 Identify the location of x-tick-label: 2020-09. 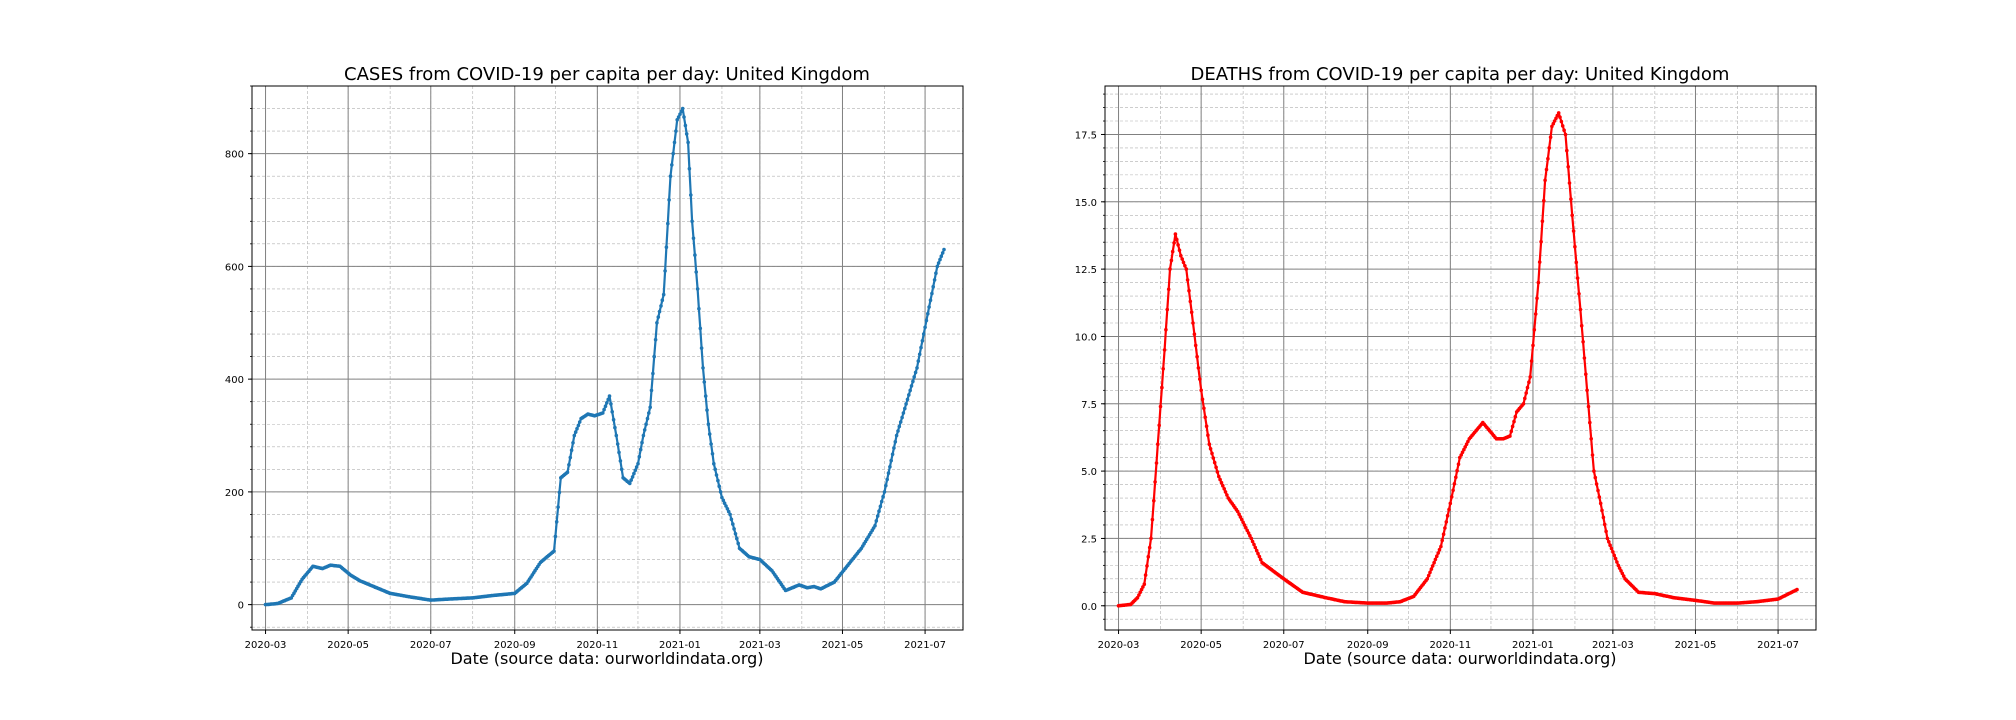
(1368, 645).